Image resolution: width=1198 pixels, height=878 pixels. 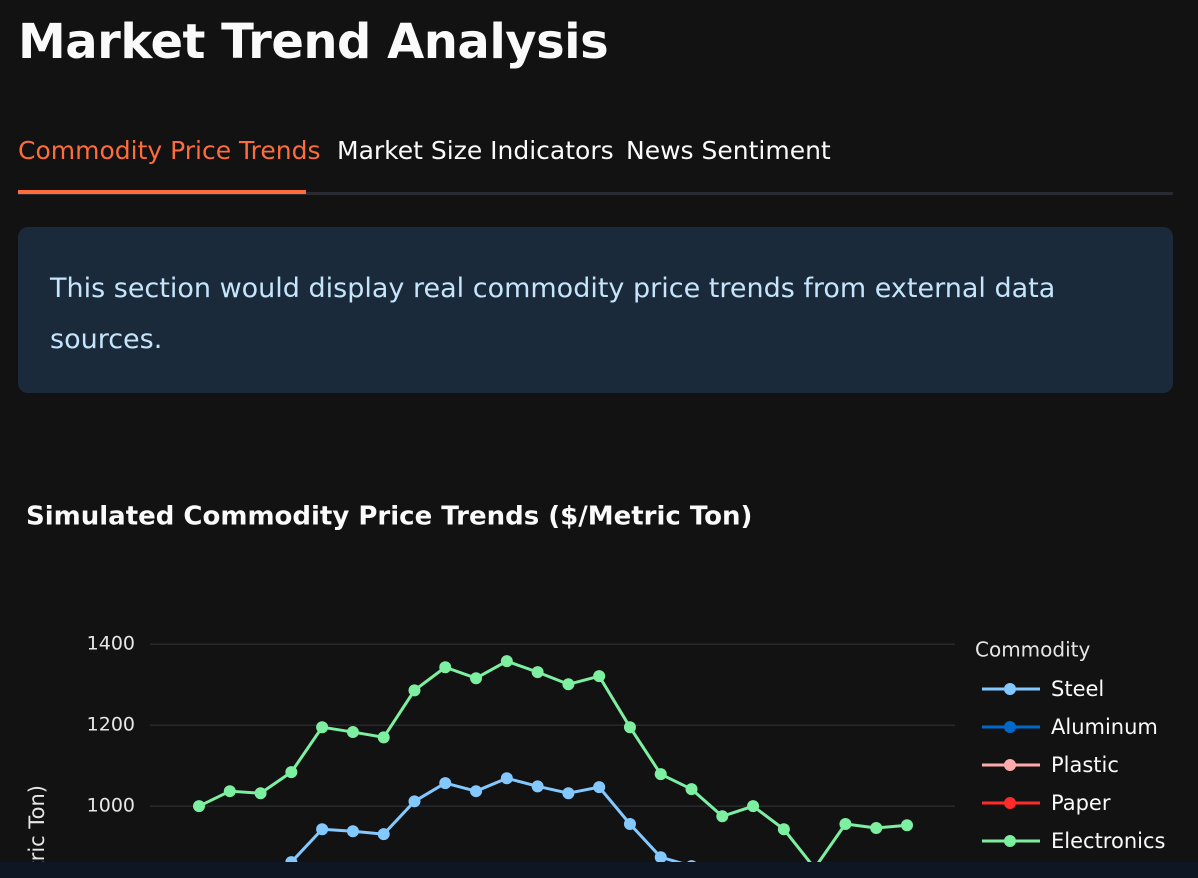 What do you see at coordinates (162, 192) in the screenshot?
I see `tab-underline` at bounding box center [162, 192].